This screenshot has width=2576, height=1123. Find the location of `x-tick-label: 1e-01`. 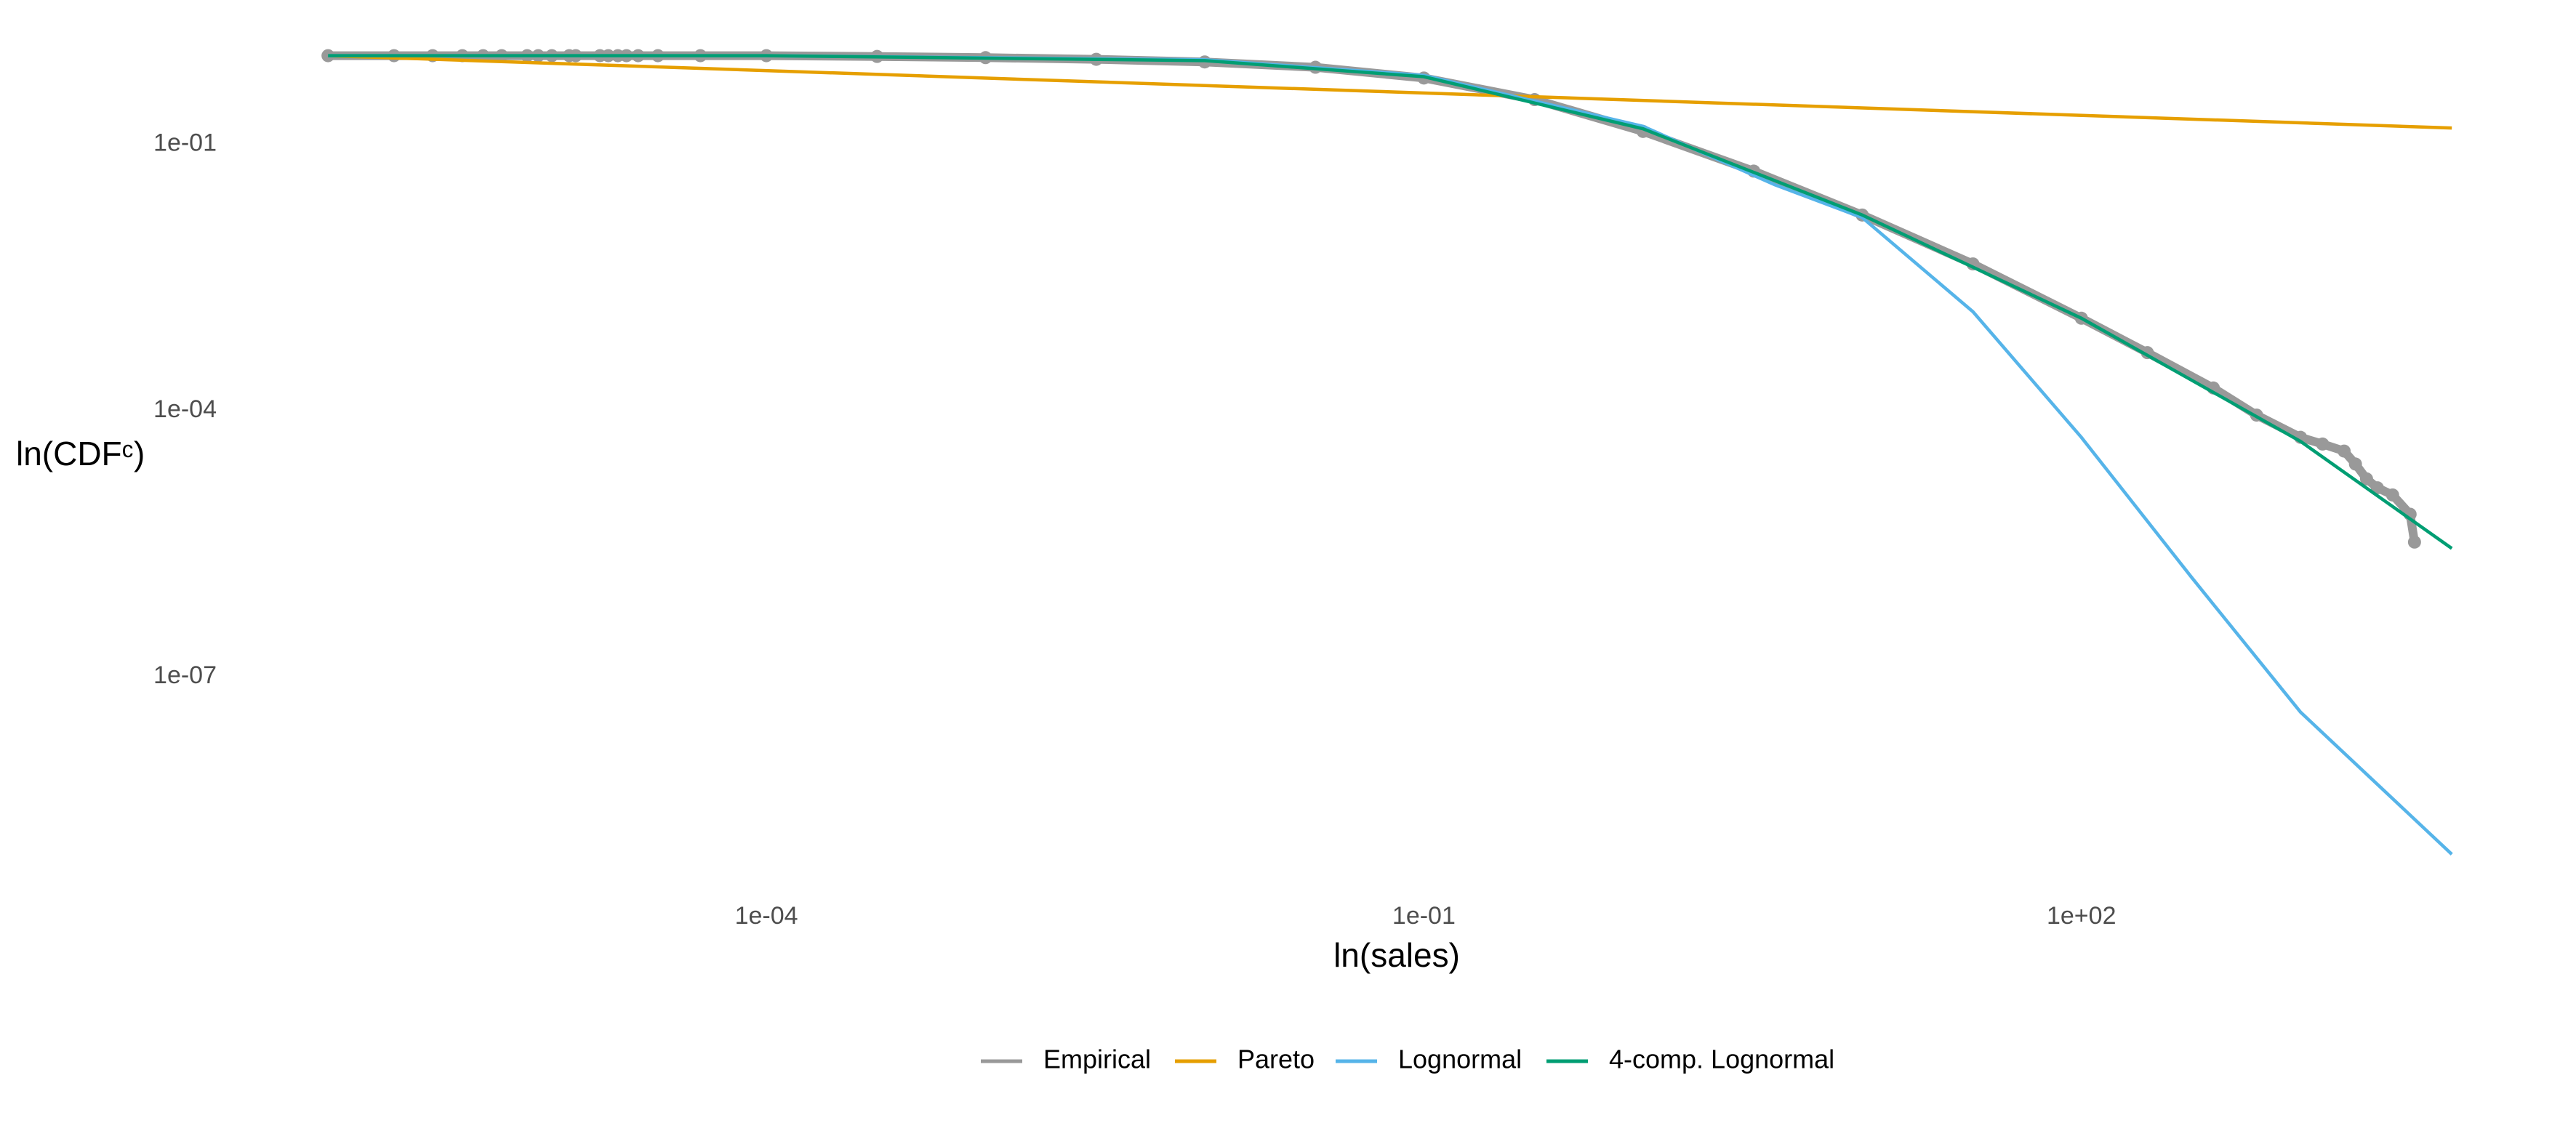

x-tick-label: 1e-01 is located at coordinates (1424, 916).